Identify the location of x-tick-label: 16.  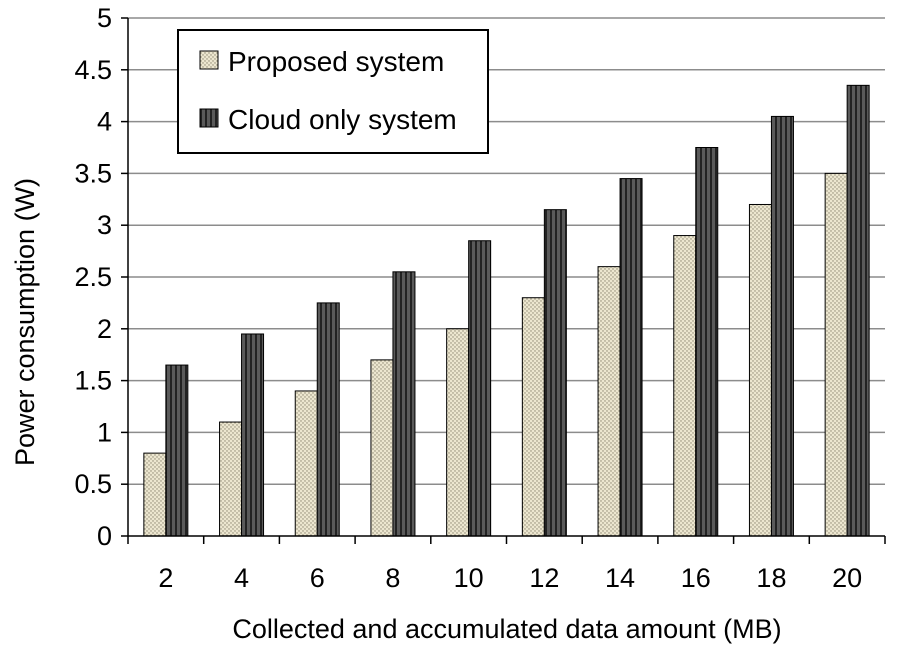
(696, 578).